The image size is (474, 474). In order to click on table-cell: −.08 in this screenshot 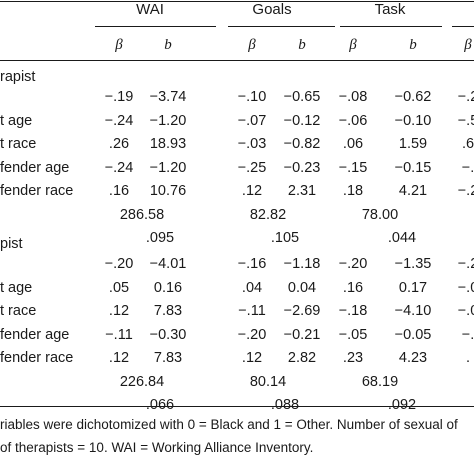, I will do `click(353, 97)`.